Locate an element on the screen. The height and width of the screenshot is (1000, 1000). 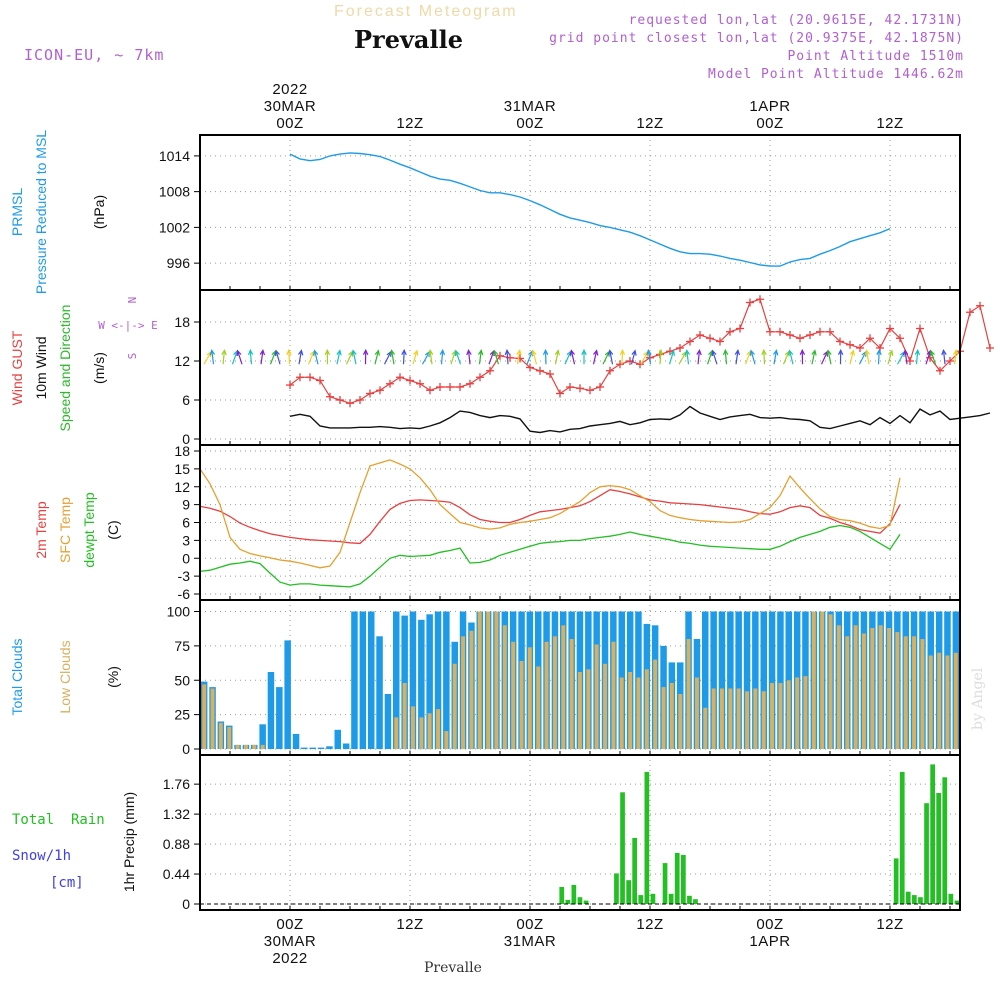
precip-label-rain: Total Rain is located at coordinates (58, 820).